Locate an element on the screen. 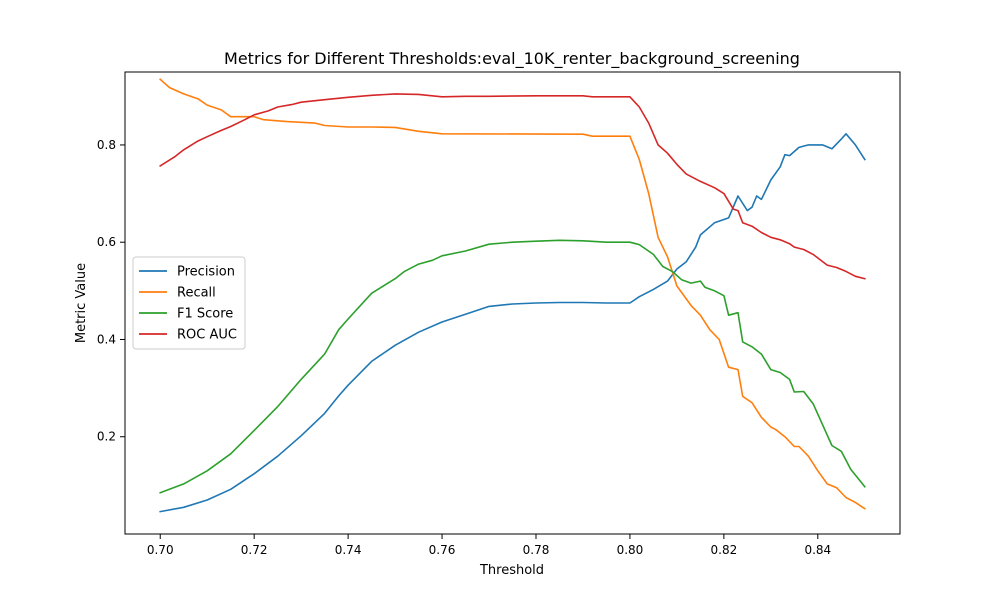 The width and height of the screenshot is (1000, 600). legend-box is located at coordinates (189, 303).